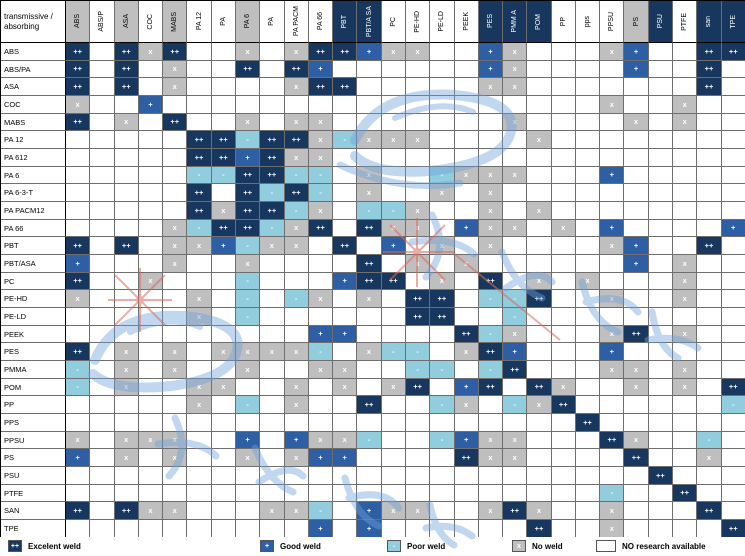 This screenshot has width=745, height=556. I want to click on col-header-pa: PA, so click(272, 22).